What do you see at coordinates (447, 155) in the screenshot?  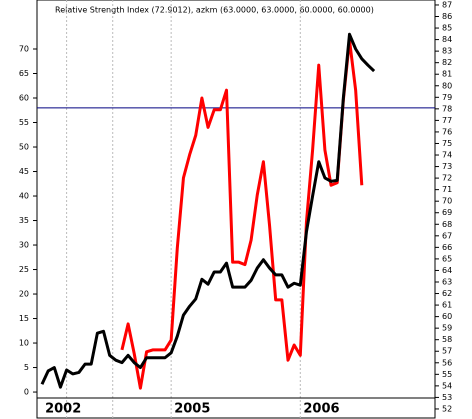 I see `y2-tick-label: 74` at bounding box center [447, 155].